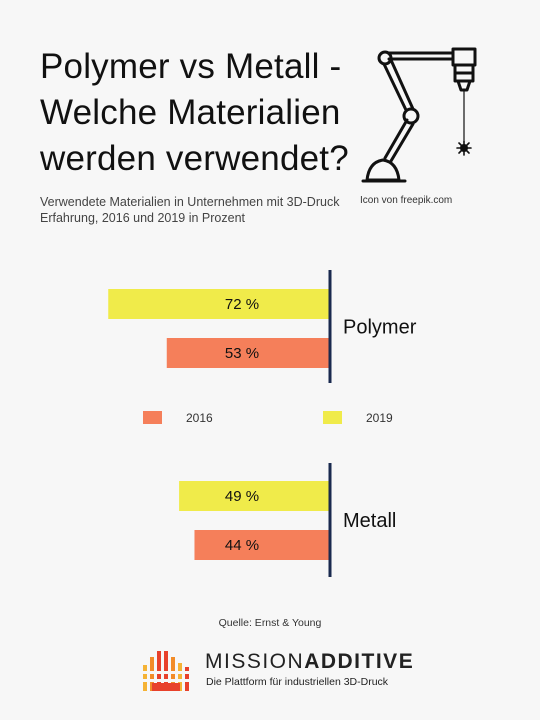 This screenshot has height=720, width=540. I want to click on bar-metall-2019, so click(254, 496).